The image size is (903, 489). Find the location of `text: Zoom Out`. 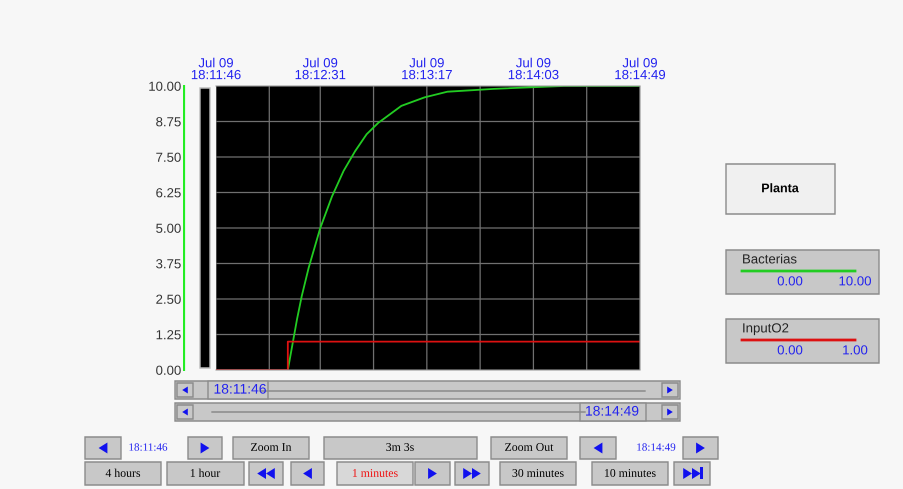

text: Zoom Out is located at coordinates (529, 447).